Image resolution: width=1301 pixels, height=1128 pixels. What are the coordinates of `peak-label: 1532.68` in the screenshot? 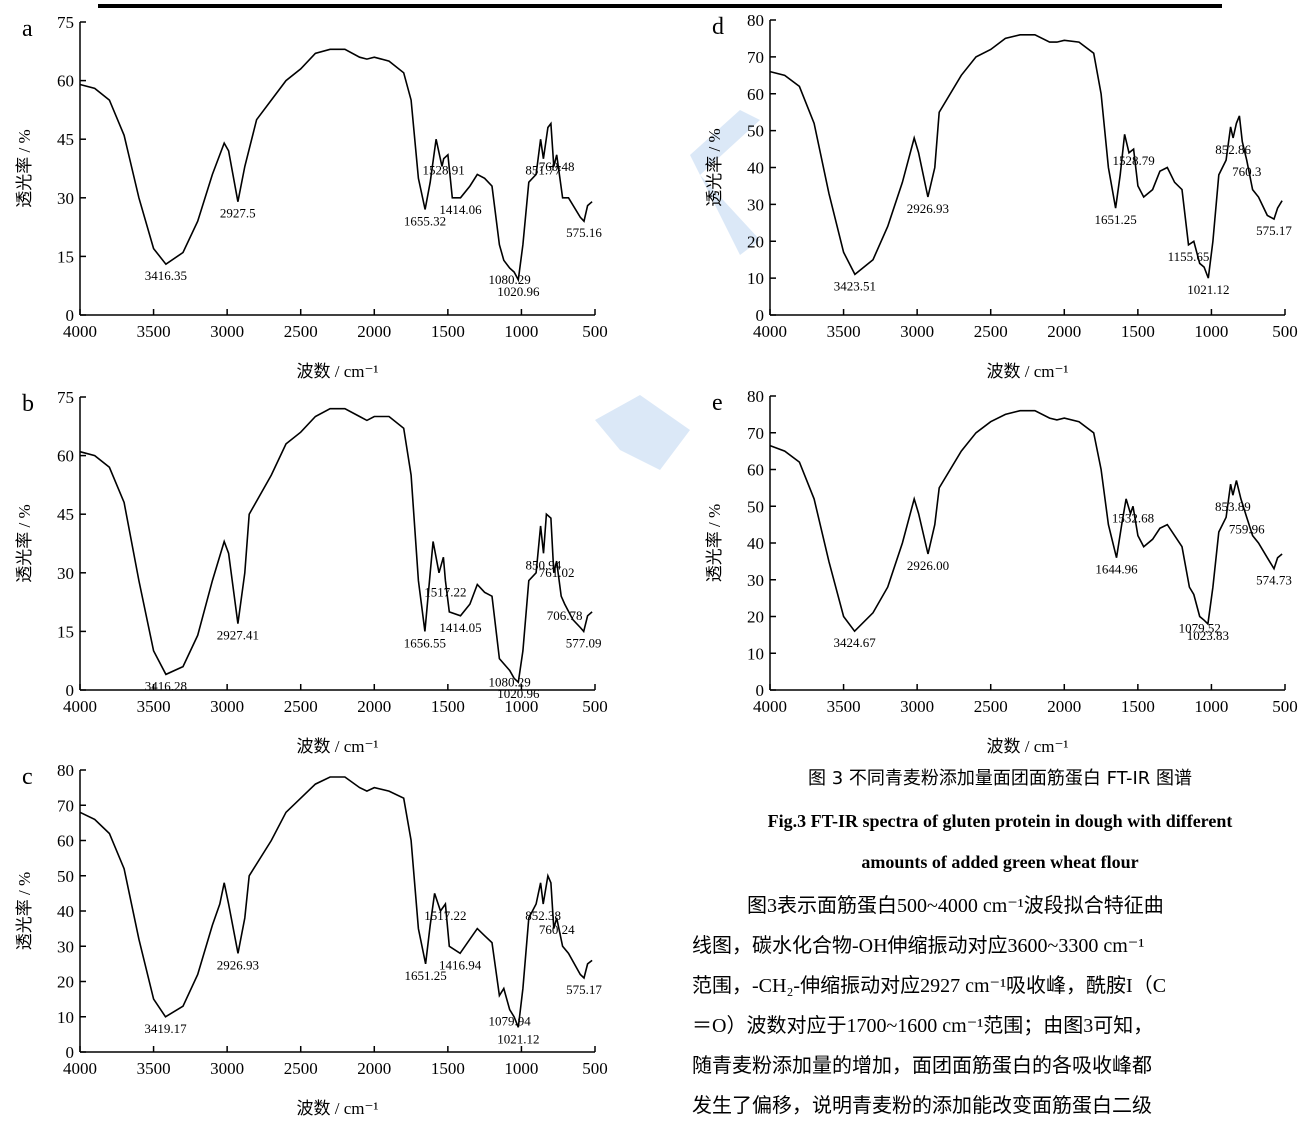 It's located at (1133, 517).